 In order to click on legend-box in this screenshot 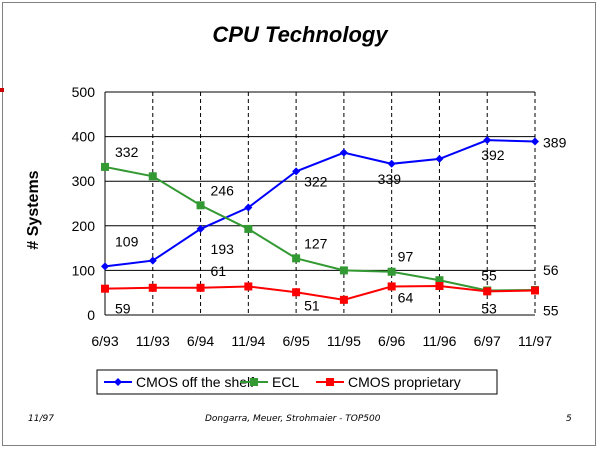, I will do `click(297, 382)`.